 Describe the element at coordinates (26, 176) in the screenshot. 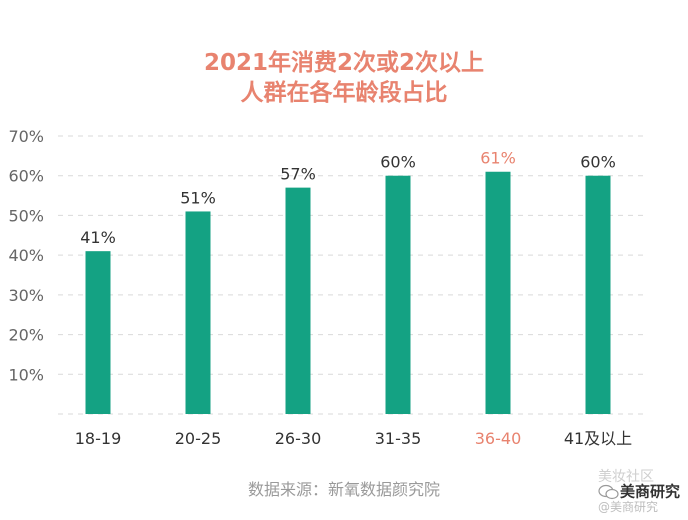

I see `y-tick-label: 60%` at that location.